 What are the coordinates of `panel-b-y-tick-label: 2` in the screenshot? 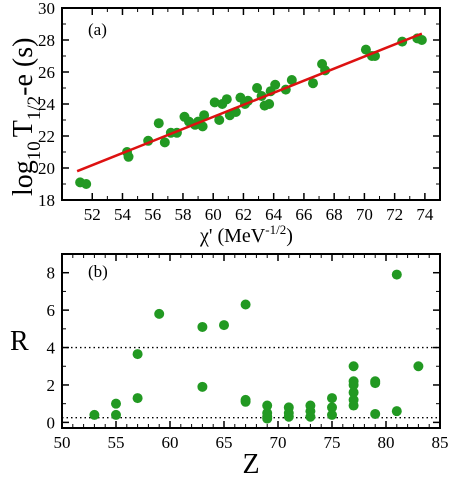 It's located at (51, 385).